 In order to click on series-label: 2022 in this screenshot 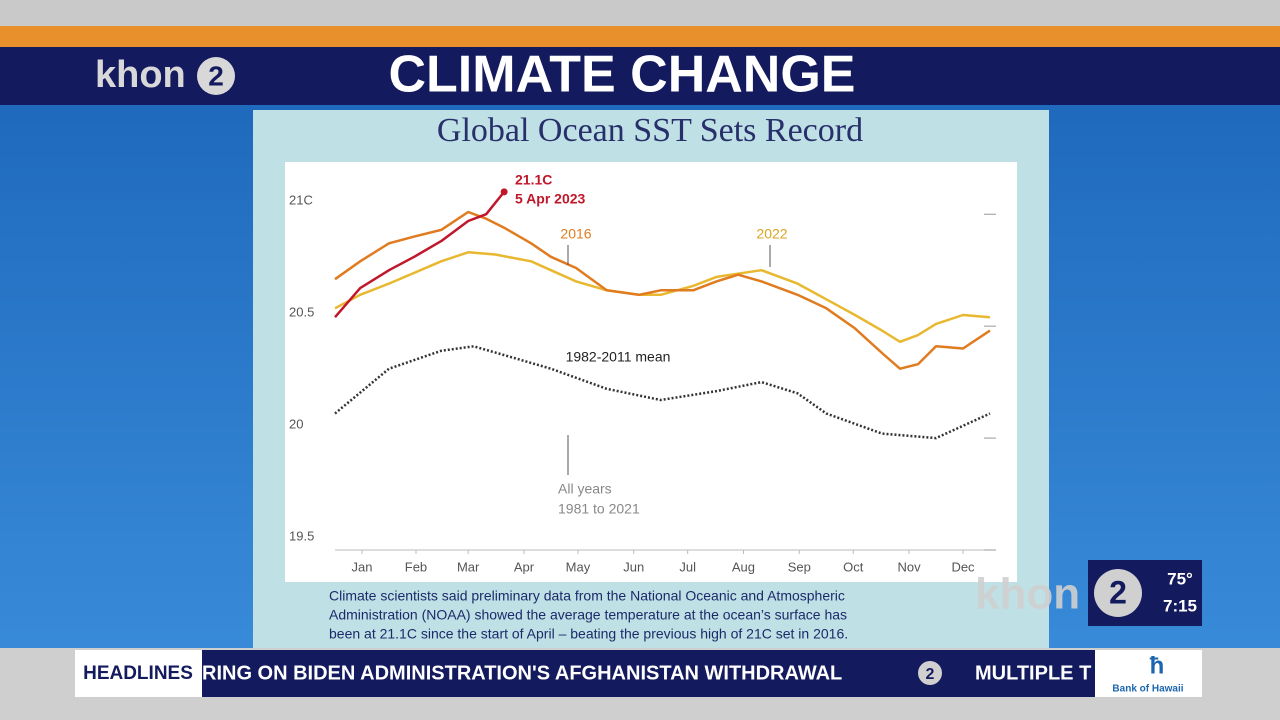, I will do `click(771, 234)`.